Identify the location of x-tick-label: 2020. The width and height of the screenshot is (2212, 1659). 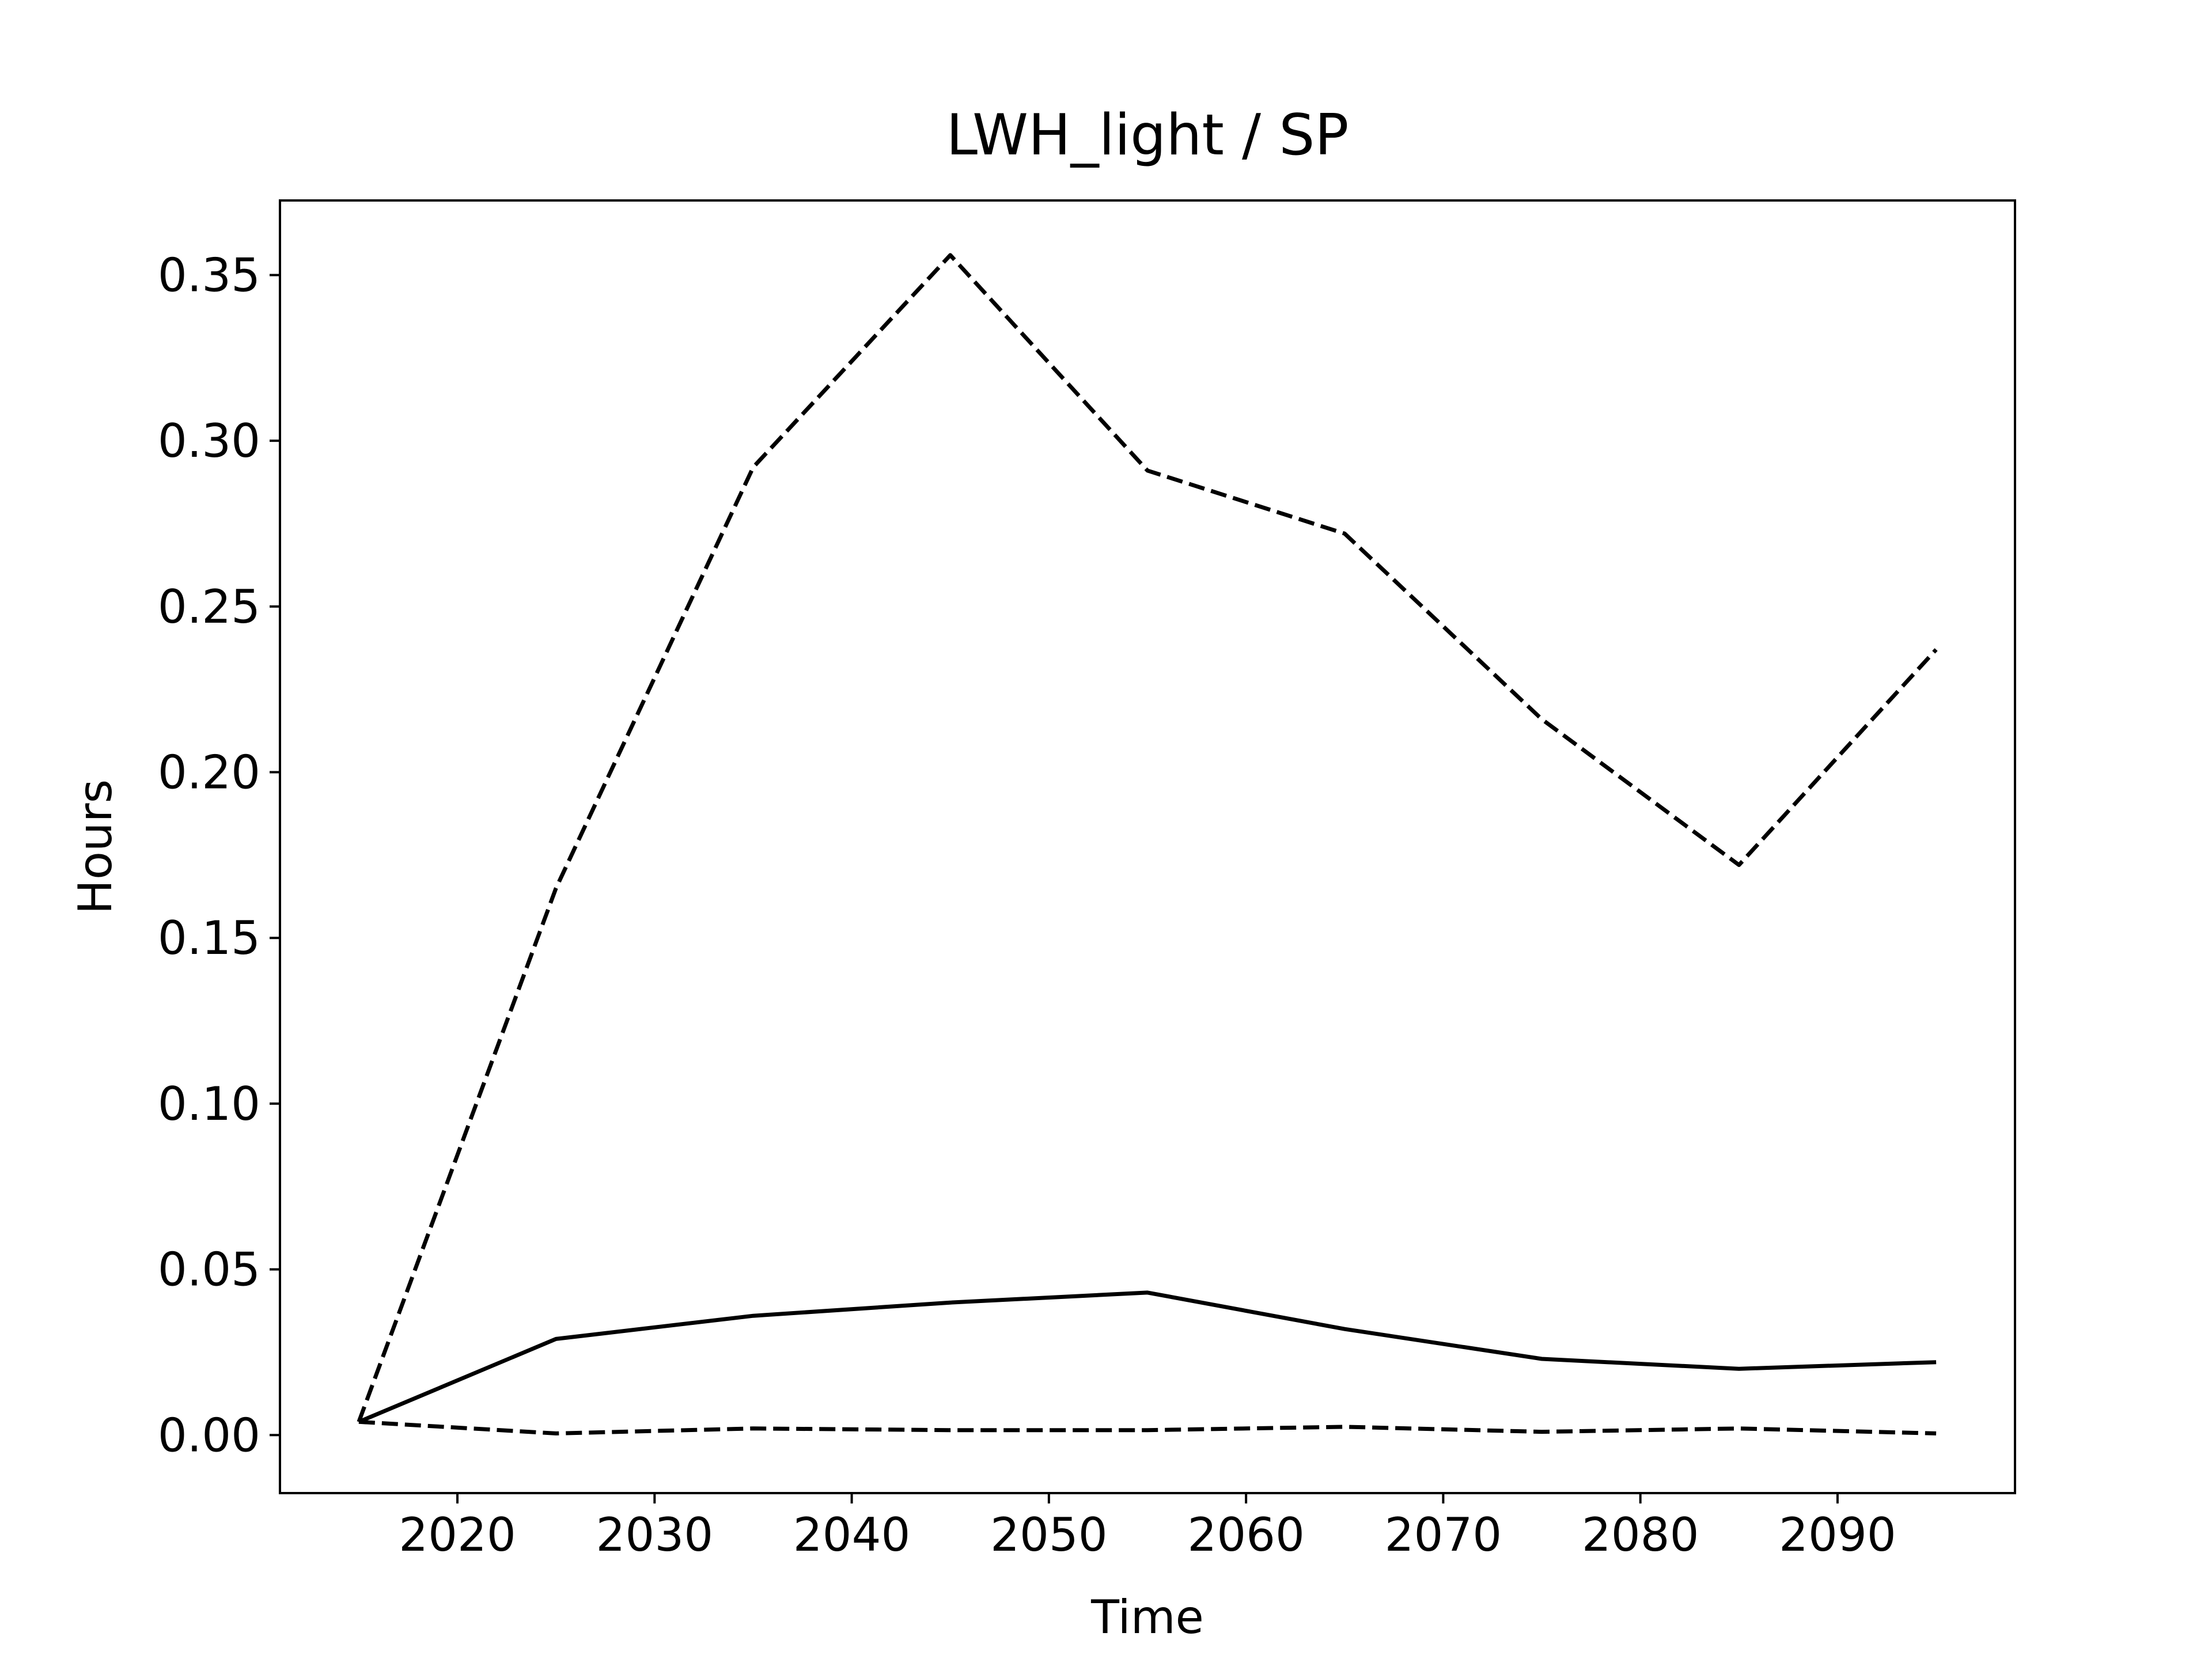
(457, 1535).